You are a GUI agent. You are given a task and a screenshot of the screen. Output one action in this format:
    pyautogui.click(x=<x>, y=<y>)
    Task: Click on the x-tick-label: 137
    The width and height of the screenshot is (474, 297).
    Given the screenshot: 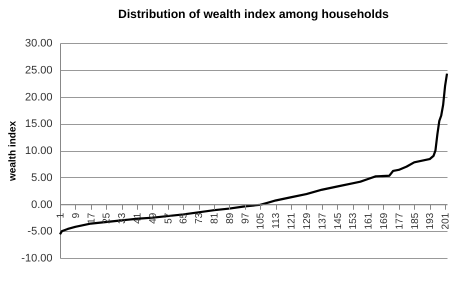 What is the action you would take?
    pyautogui.click(x=322, y=221)
    